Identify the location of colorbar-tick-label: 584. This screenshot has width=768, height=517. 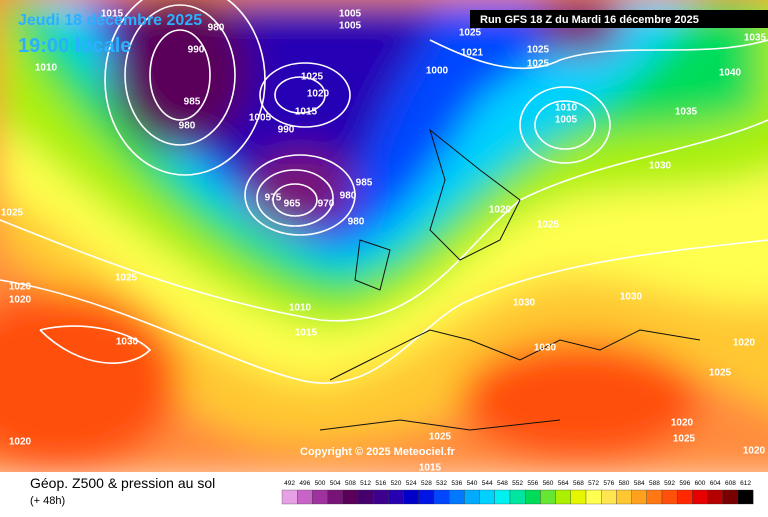
(639, 483).